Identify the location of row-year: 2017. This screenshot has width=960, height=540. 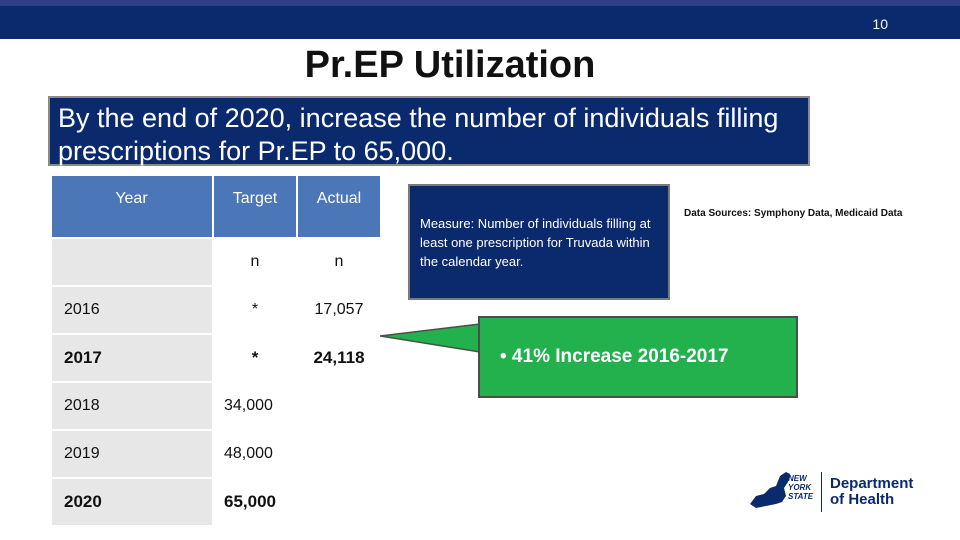
(132, 358).